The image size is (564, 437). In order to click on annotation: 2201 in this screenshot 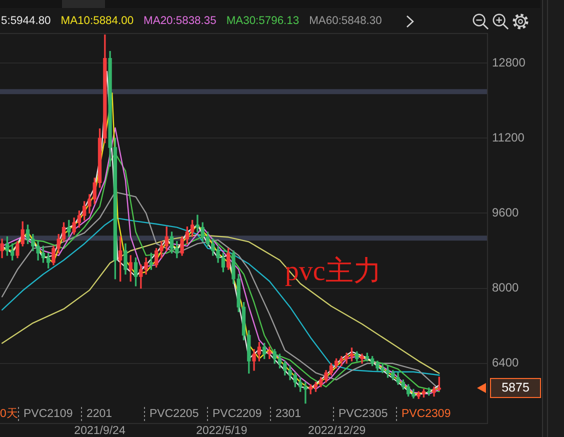, I will do `click(99, 414)`.